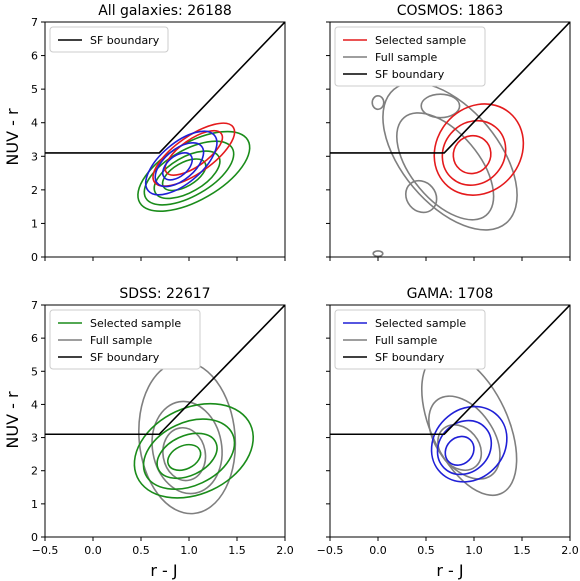 This screenshot has height=581, width=580. Describe the element at coordinates (449, 570) in the screenshot. I see `xlabel-right: r - J` at that location.